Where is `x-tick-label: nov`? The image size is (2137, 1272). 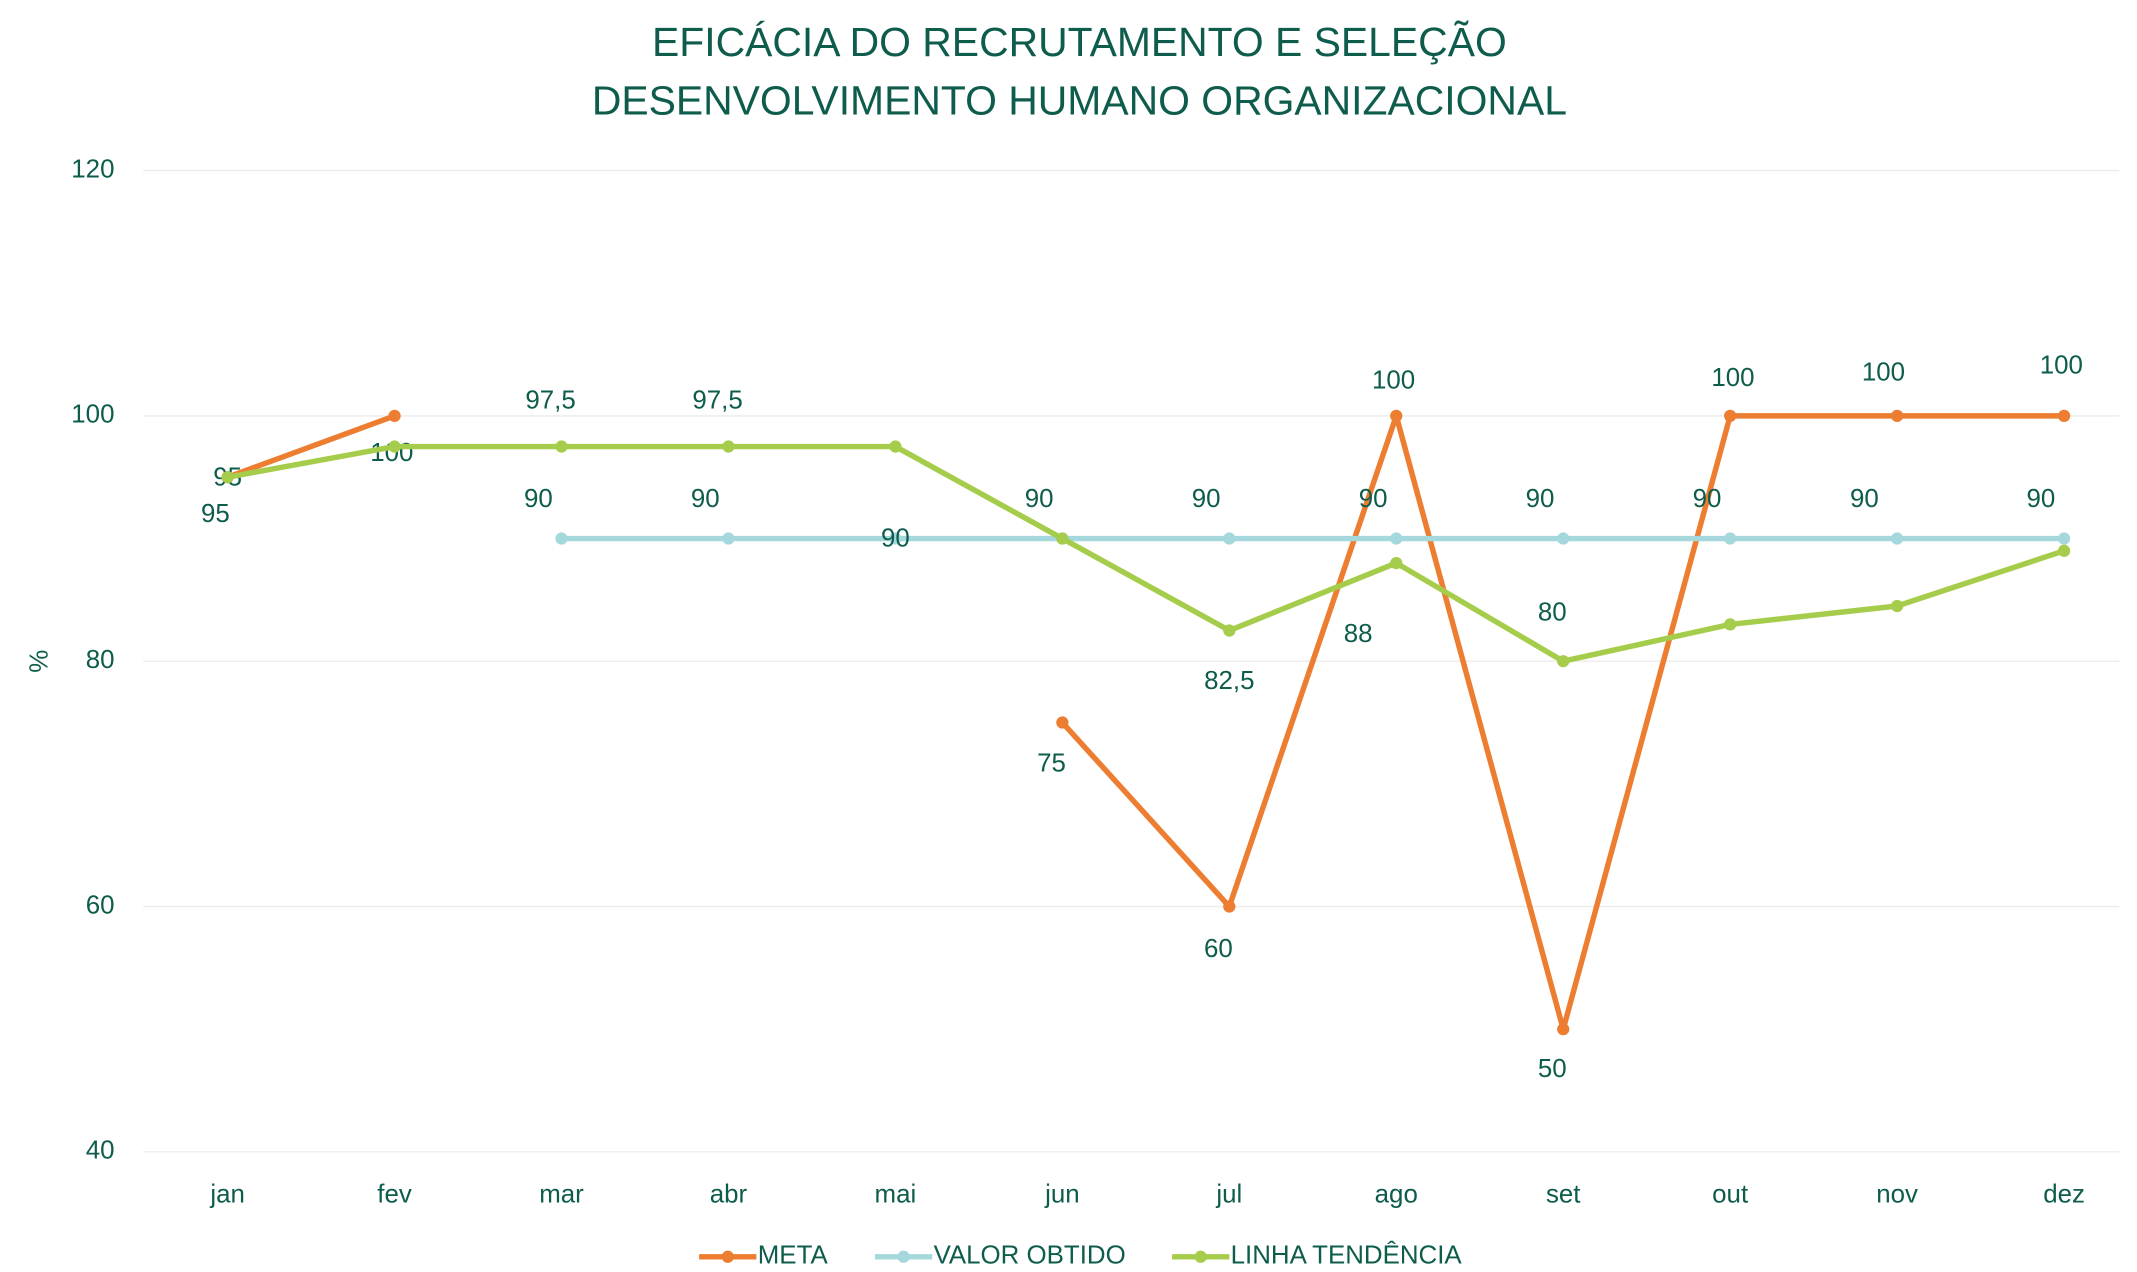
x-tick-label: nov is located at coordinates (1897, 1194).